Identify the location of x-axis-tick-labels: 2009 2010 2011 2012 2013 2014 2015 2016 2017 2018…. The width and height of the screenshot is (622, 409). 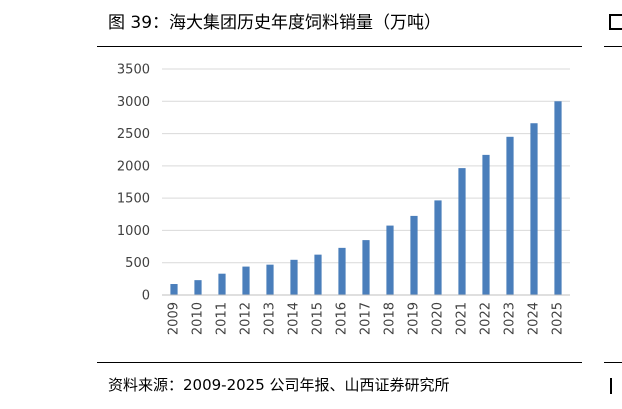
(366, 318).